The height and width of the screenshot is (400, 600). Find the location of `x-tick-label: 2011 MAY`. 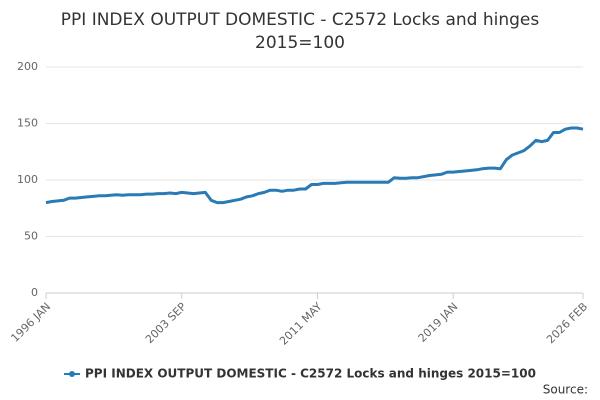

x-tick-label: 2011 MAY is located at coordinates (301, 324).